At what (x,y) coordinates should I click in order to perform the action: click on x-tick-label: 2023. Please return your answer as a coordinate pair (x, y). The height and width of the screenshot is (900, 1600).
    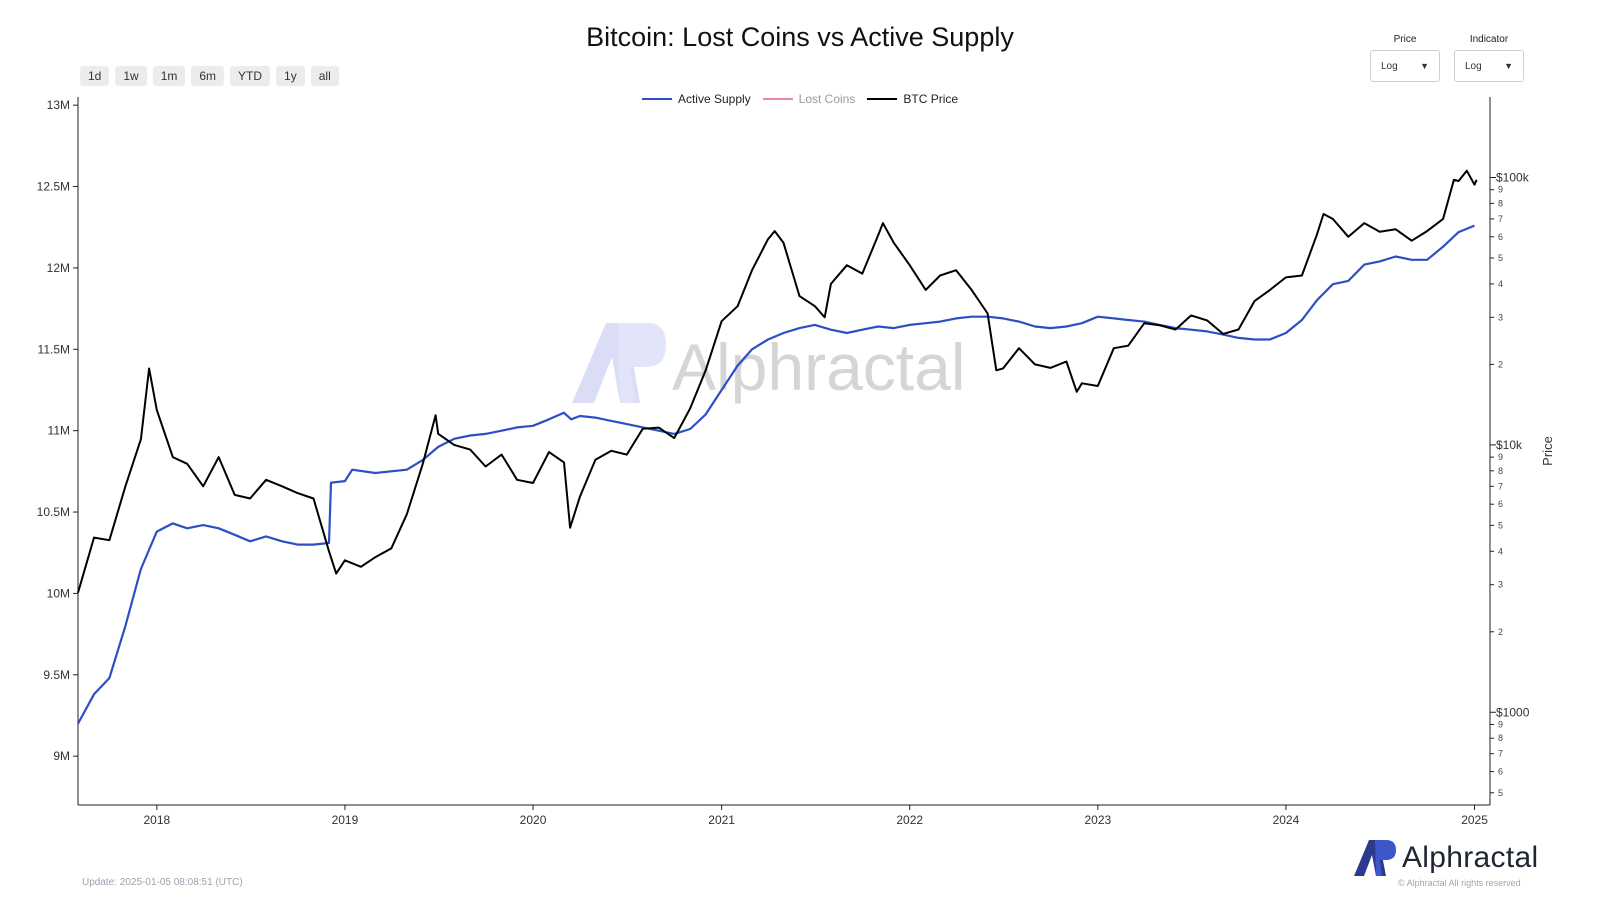
    Looking at the image, I should click on (1097, 820).